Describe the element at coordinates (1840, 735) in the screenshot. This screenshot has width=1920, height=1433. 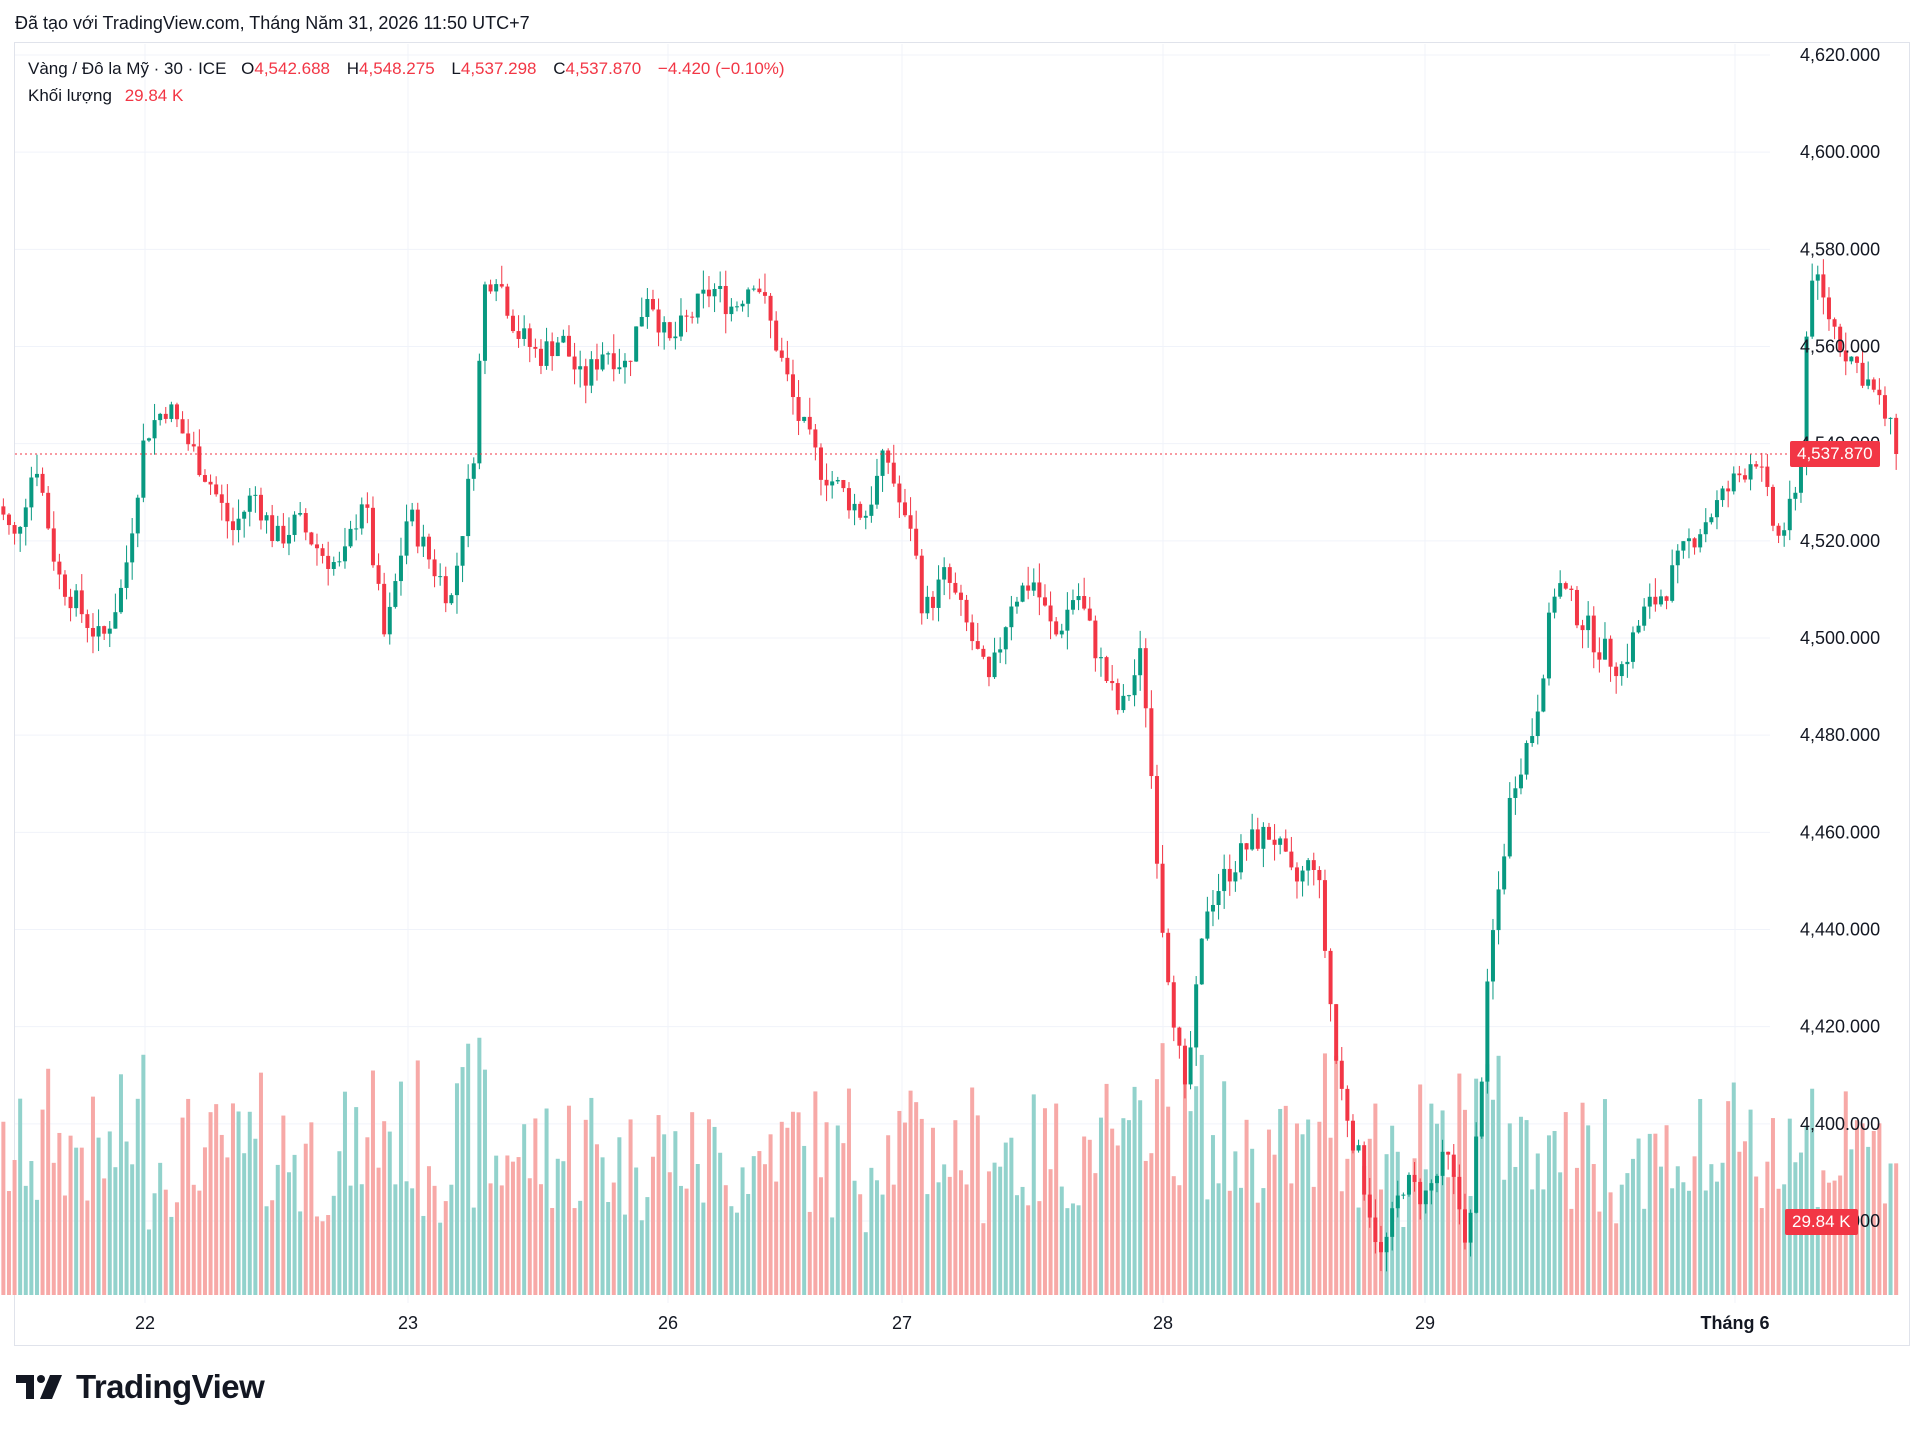
I see `price-tick-label: 4,480.000` at that location.